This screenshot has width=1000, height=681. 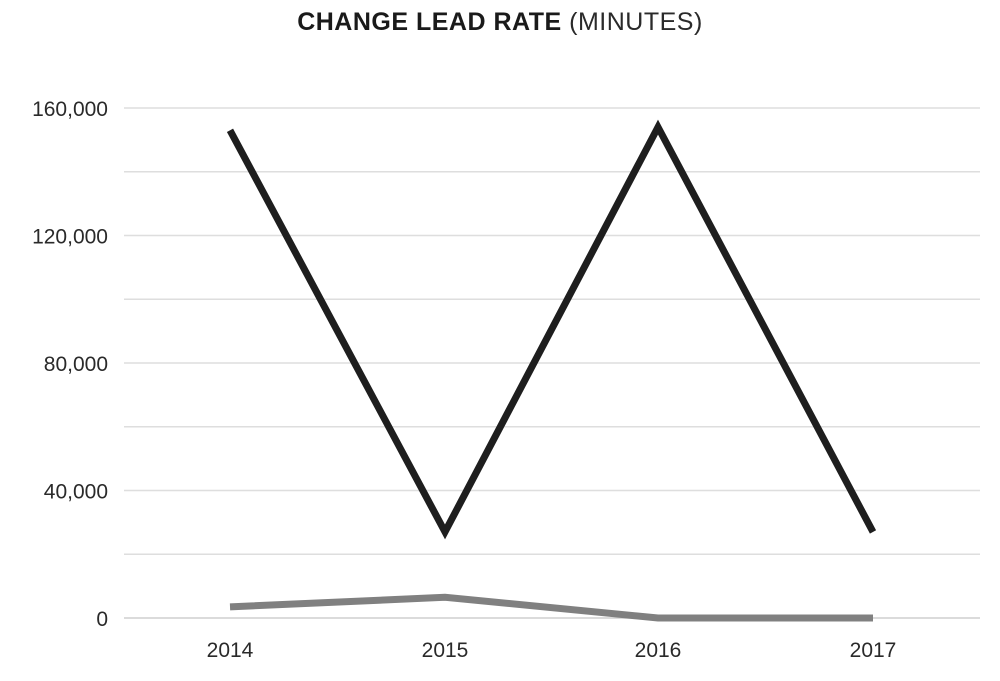 What do you see at coordinates (636, 22) in the screenshot?
I see `chart-subtitle: (MINUTES)` at bounding box center [636, 22].